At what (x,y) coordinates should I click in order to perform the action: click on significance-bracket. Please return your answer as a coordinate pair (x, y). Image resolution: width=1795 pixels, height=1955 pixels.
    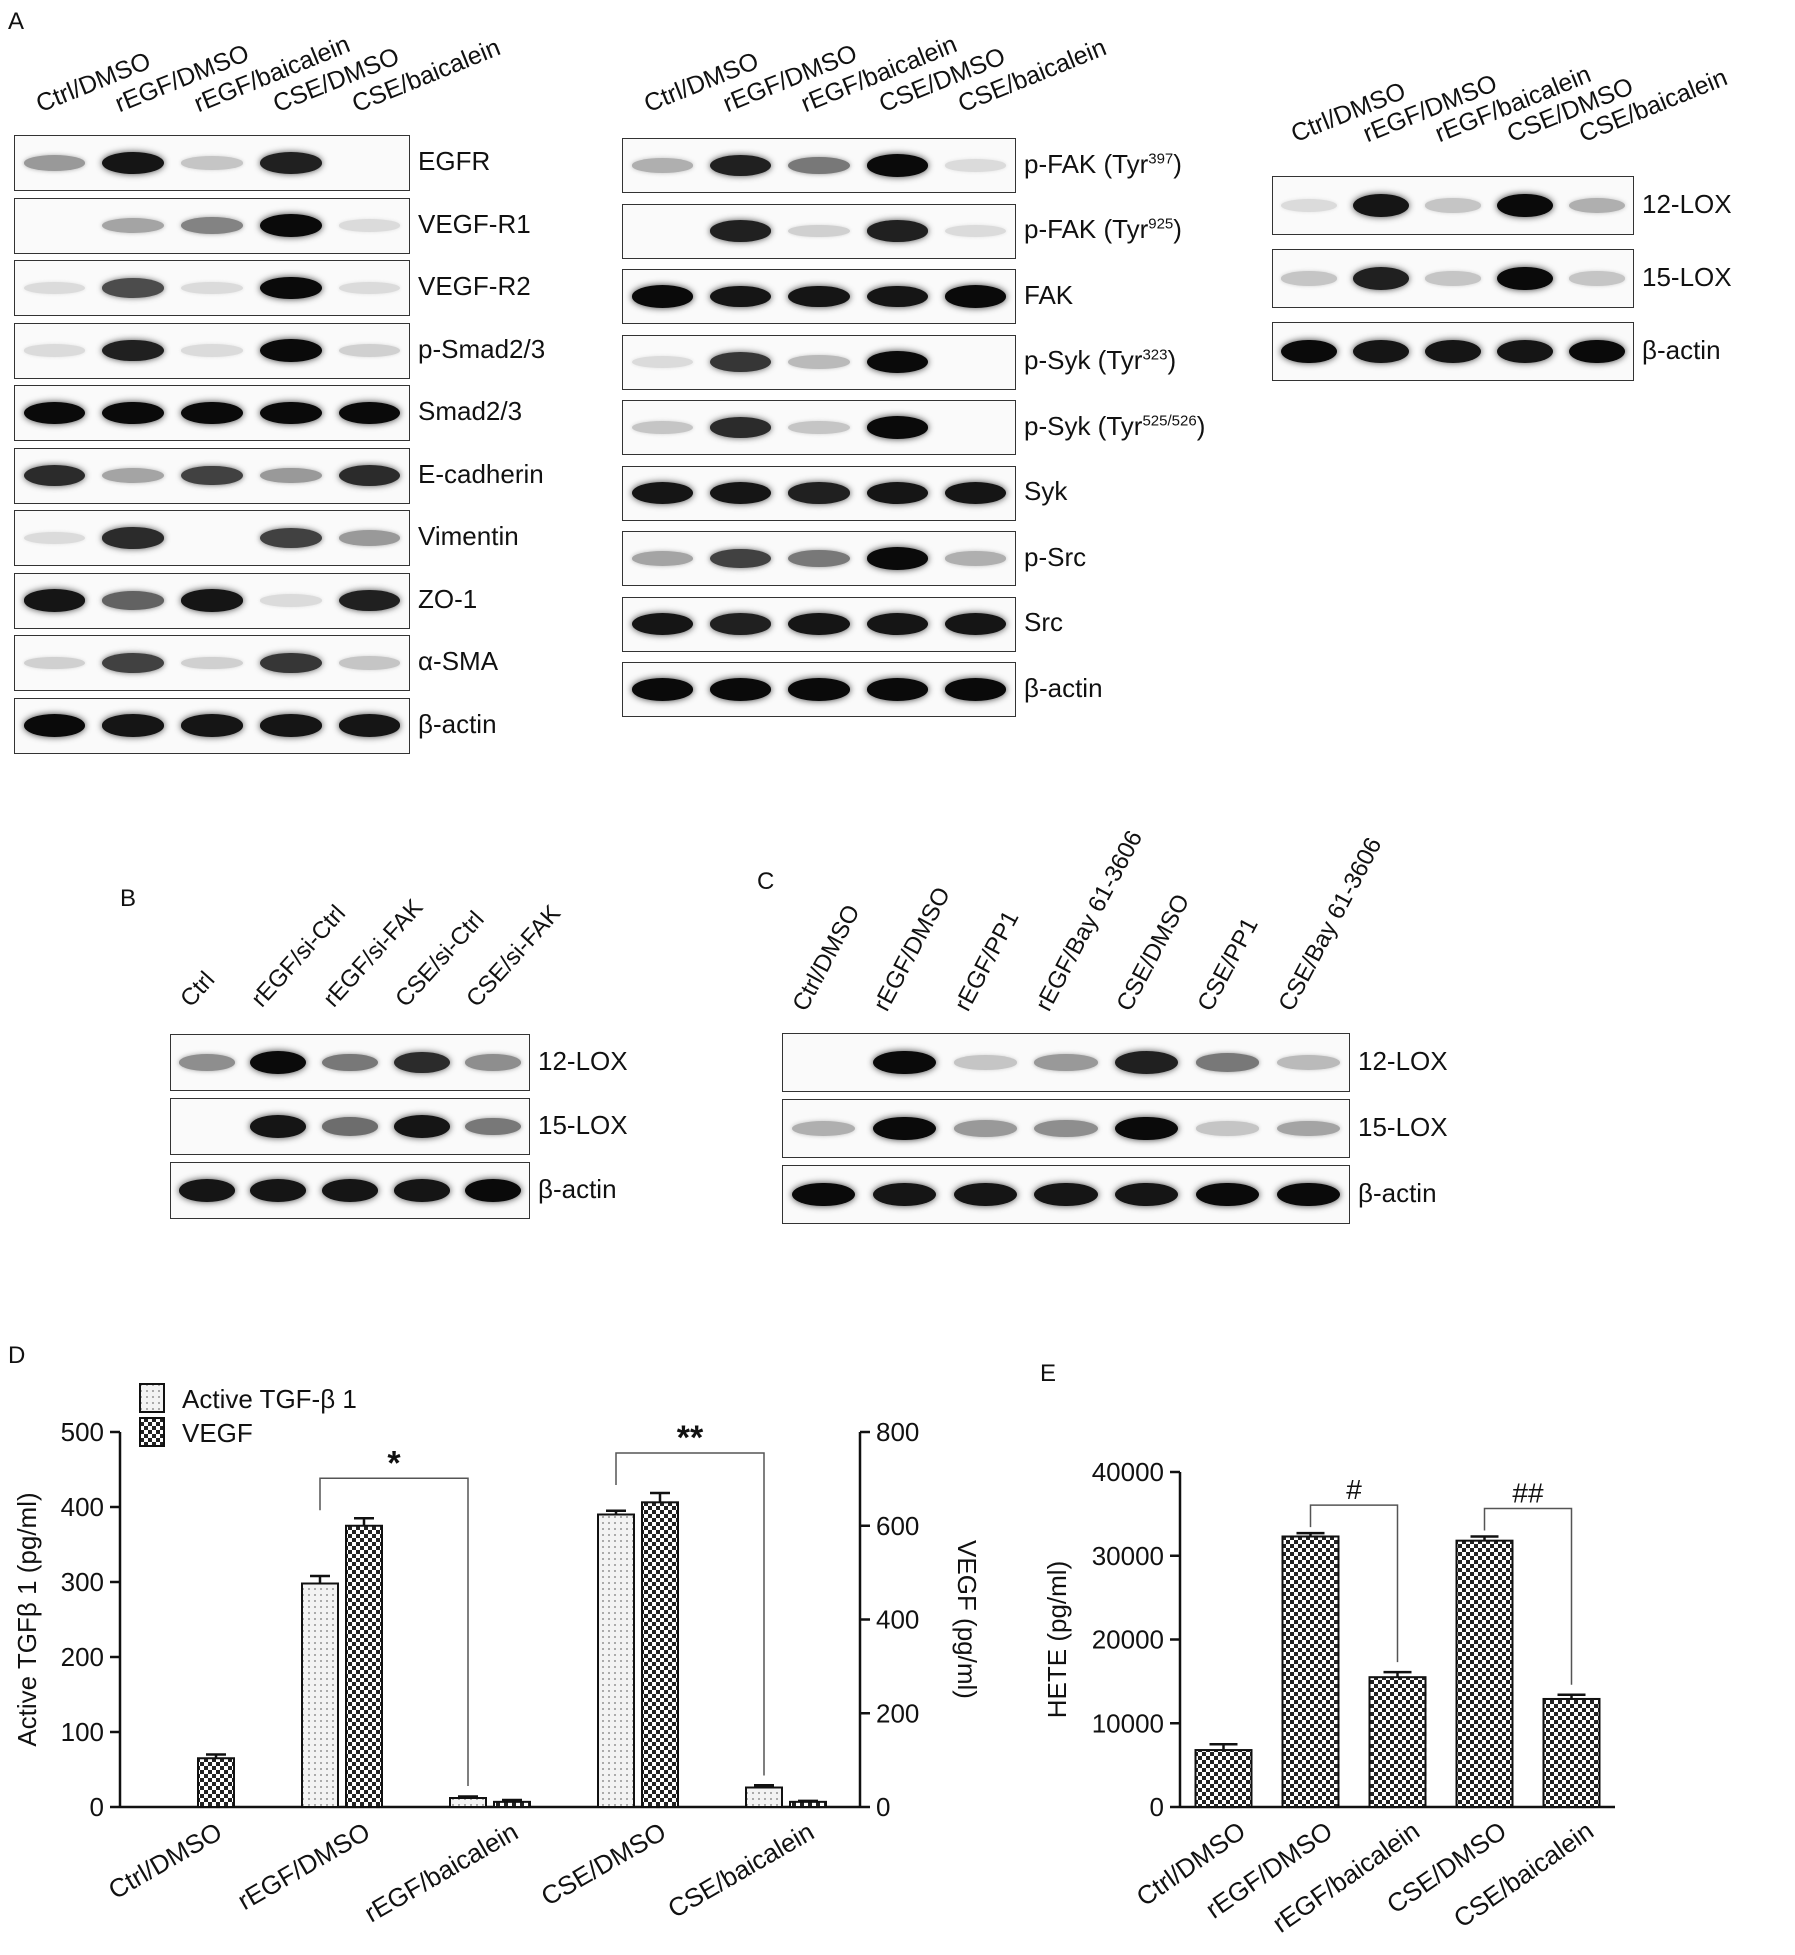
    Looking at the image, I should click on (690, 1614).